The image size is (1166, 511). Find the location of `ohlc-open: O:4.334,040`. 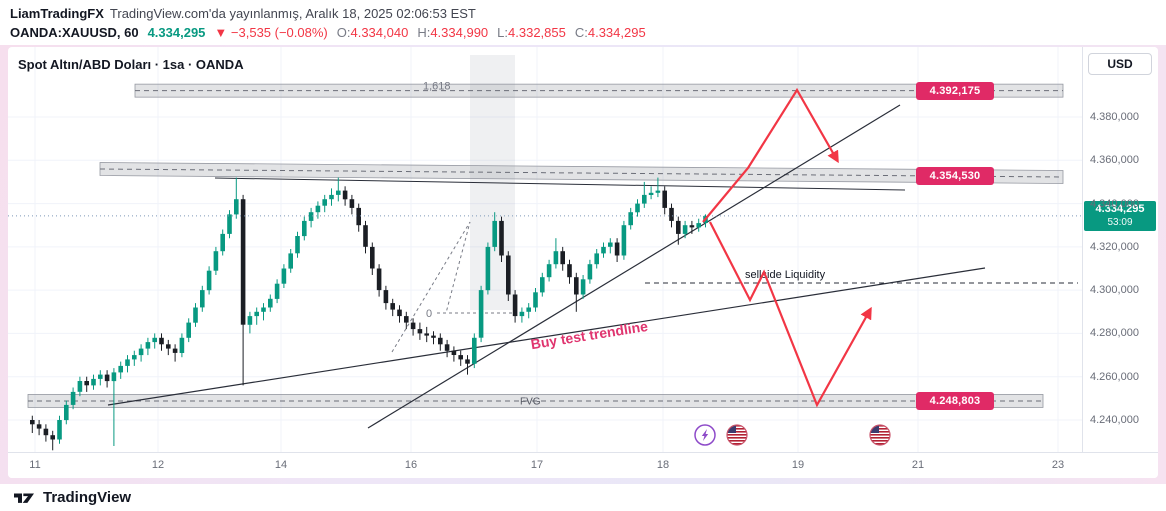

ohlc-open: O:4.334,040 is located at coordinates (372, 32).